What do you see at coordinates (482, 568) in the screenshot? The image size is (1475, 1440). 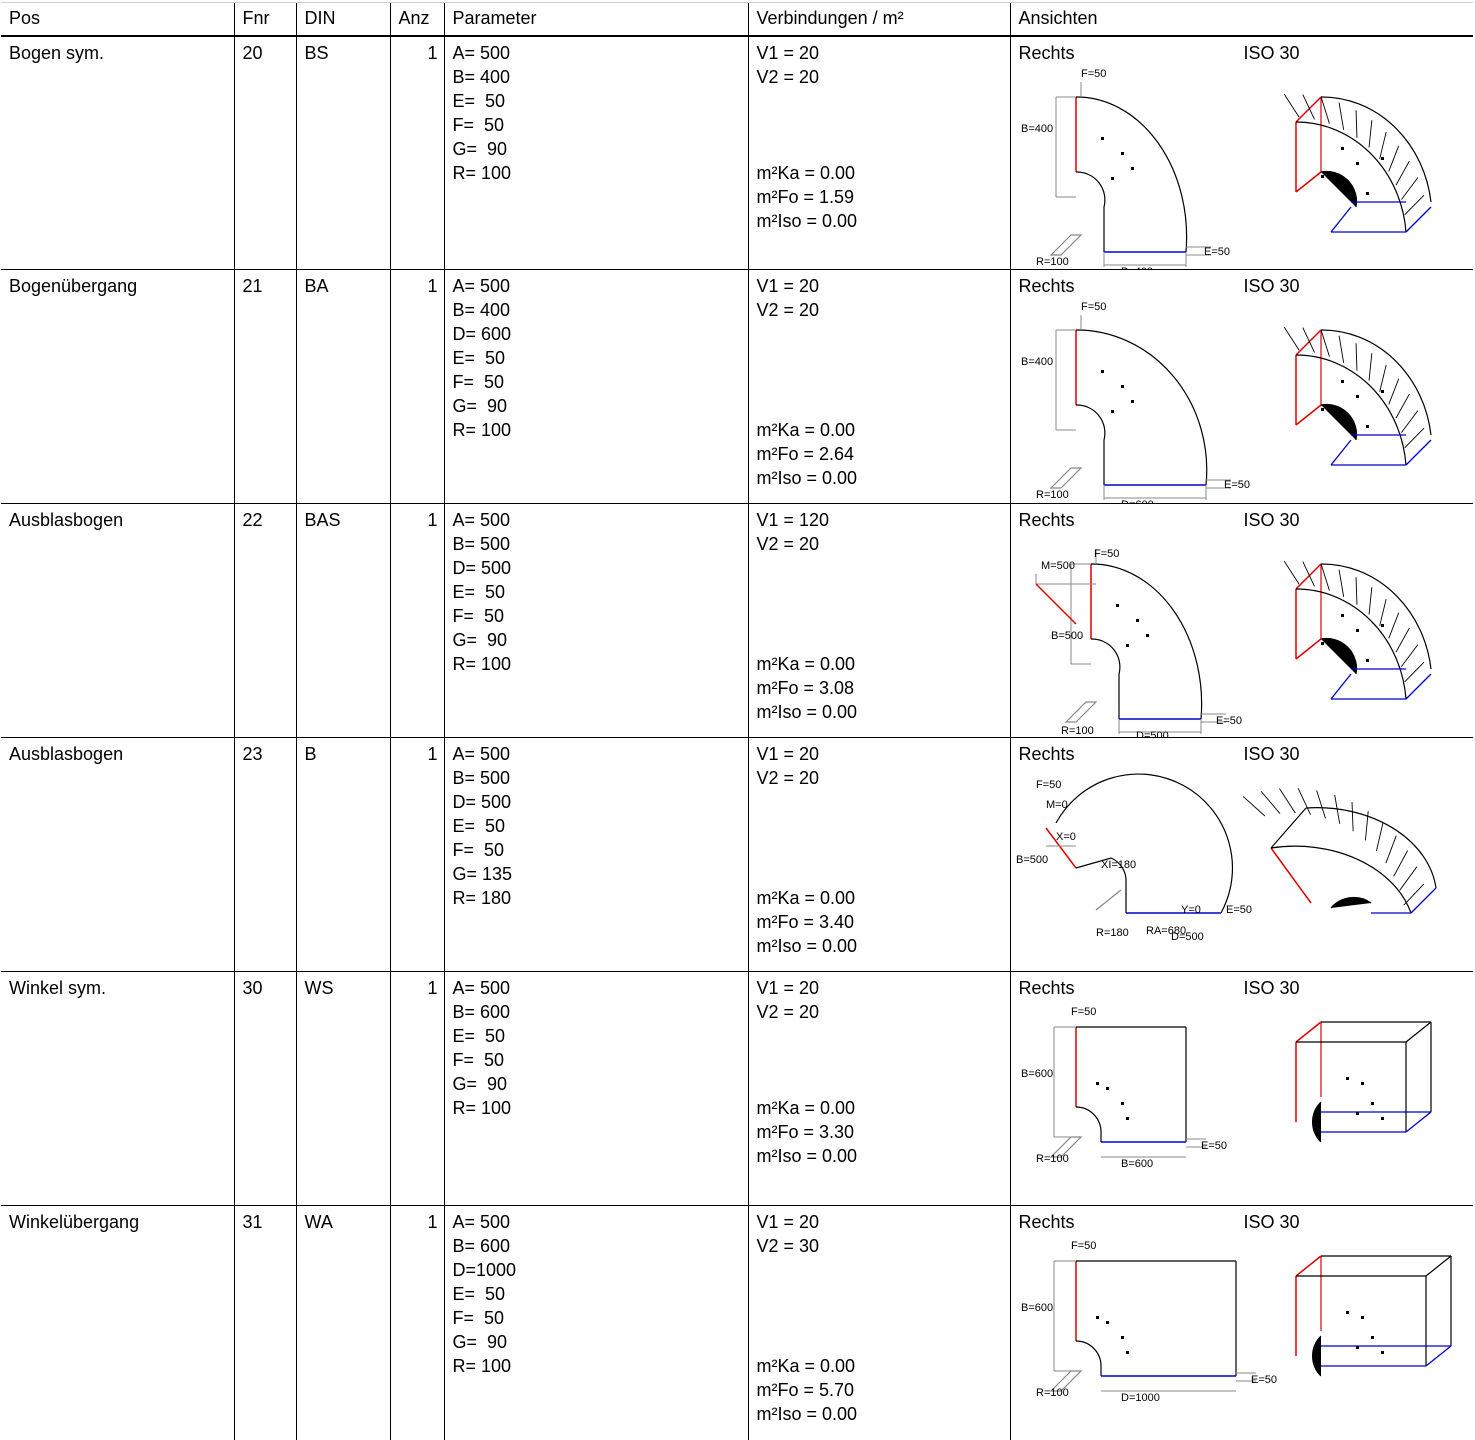 I see `parameter-line: D= 500` at bounding box center [482, 568].